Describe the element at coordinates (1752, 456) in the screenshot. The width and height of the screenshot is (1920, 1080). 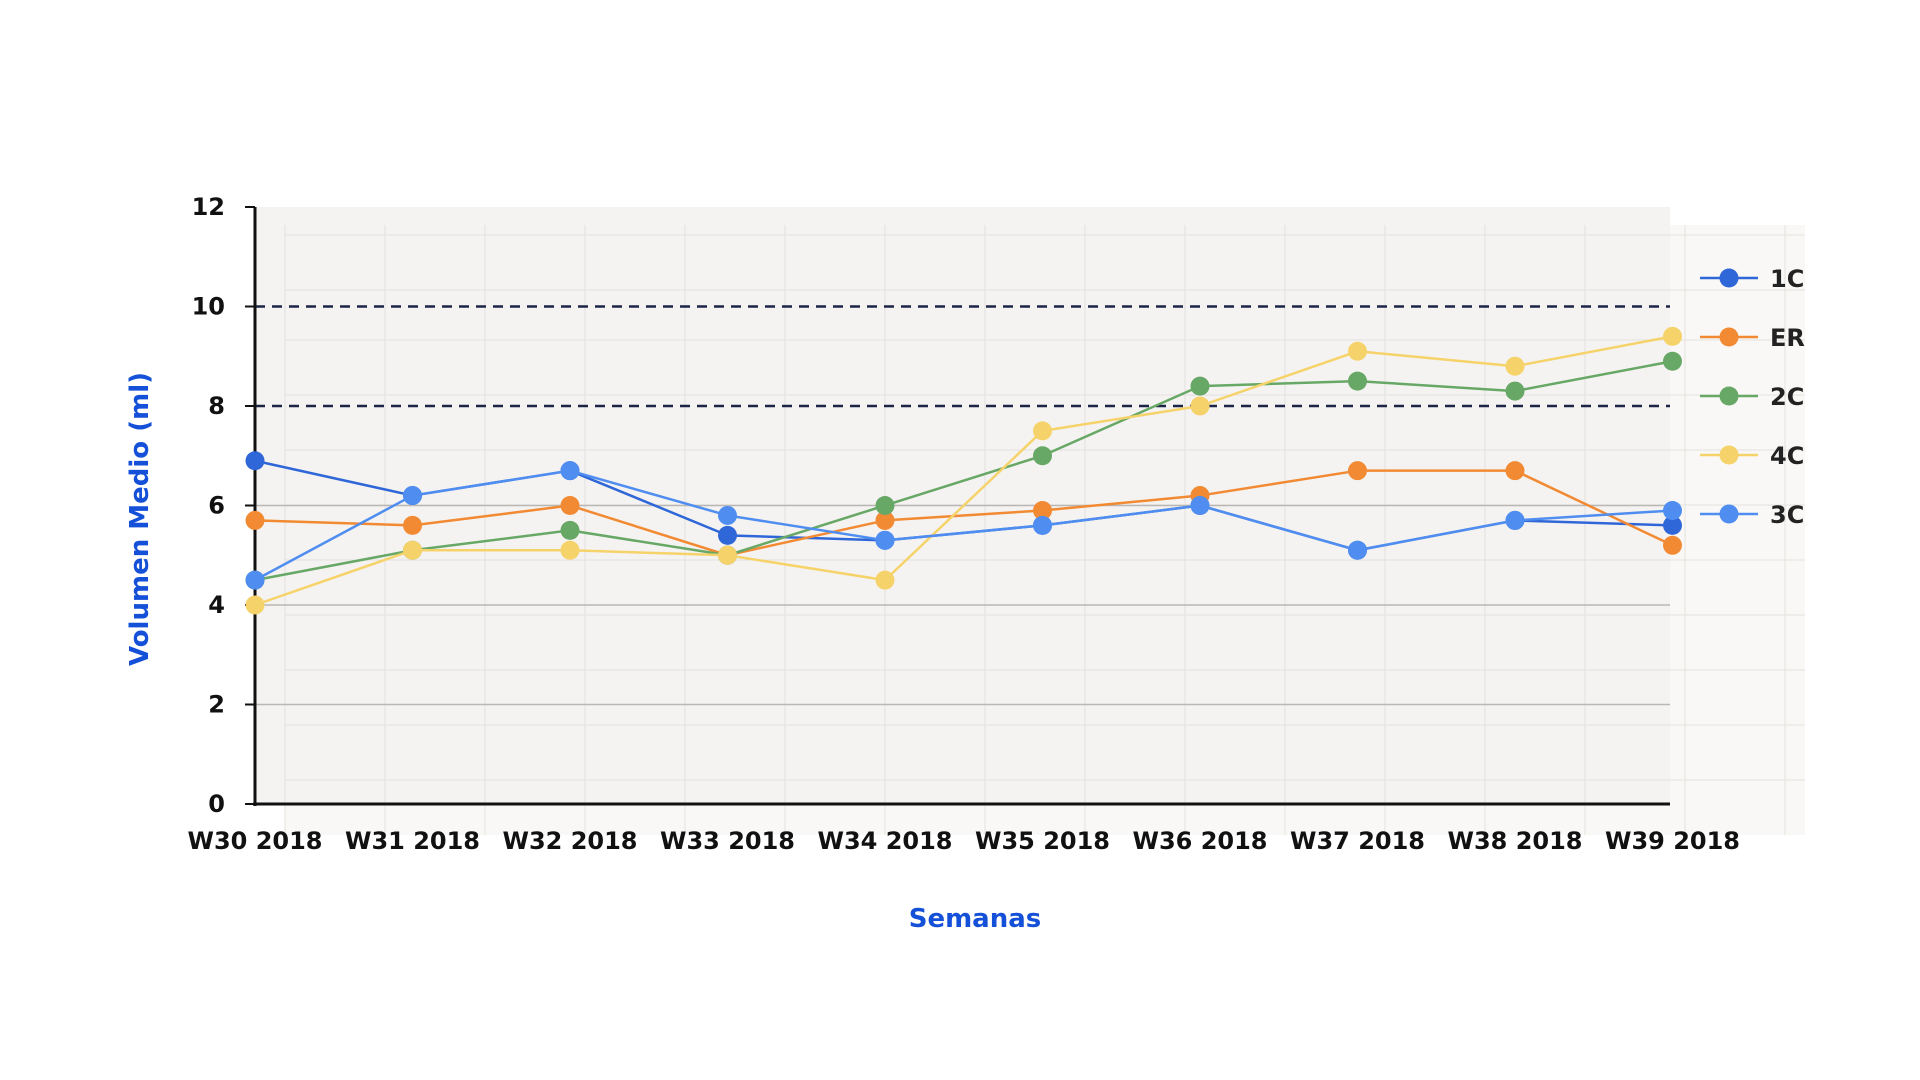
I see `legend-item-4c: 4C` at that location.